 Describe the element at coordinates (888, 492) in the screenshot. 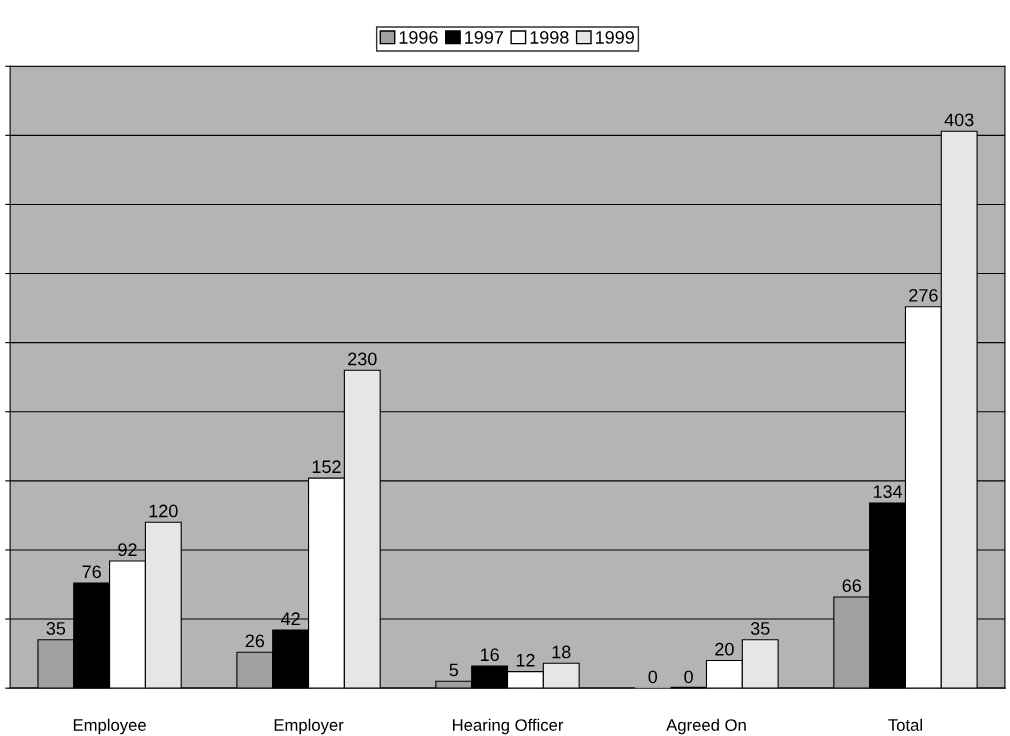

I see `data-label: 134` at that location.